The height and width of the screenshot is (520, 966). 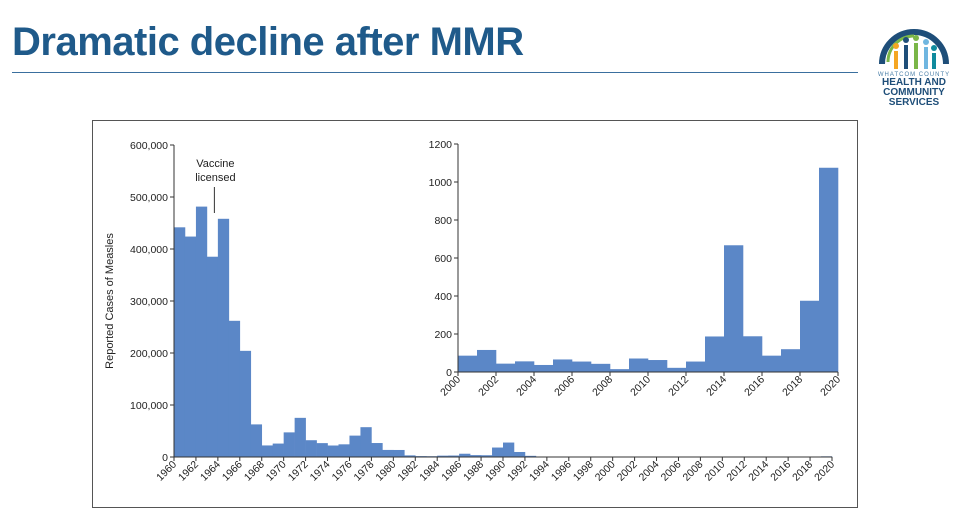 I want to click on x-tick-label: 1986, so click(x=451, y=471).